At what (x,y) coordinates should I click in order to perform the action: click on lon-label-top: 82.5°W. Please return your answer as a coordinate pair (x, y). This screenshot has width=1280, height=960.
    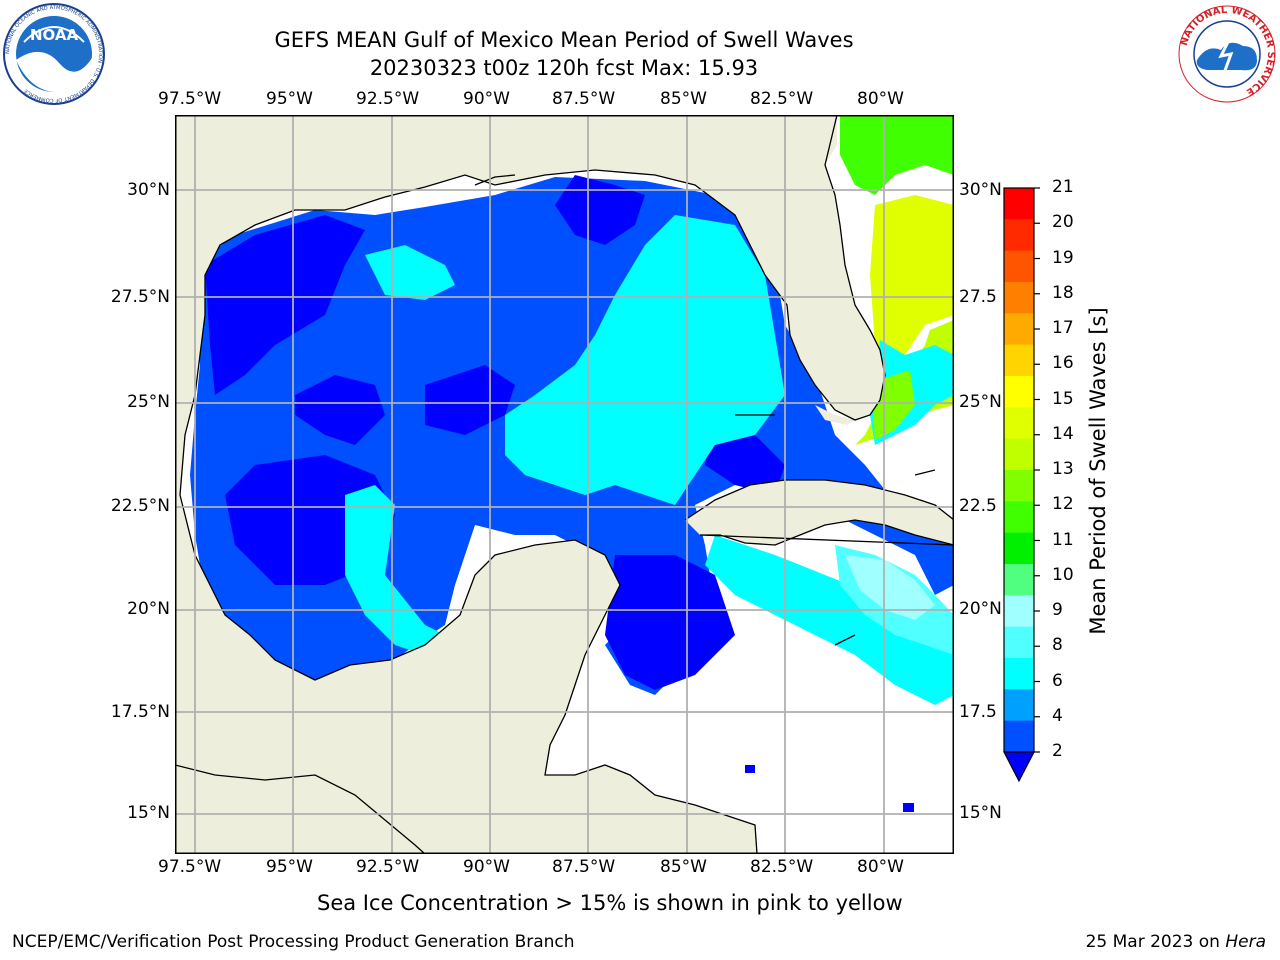
    Looking at the image, I should click on (782, 99).